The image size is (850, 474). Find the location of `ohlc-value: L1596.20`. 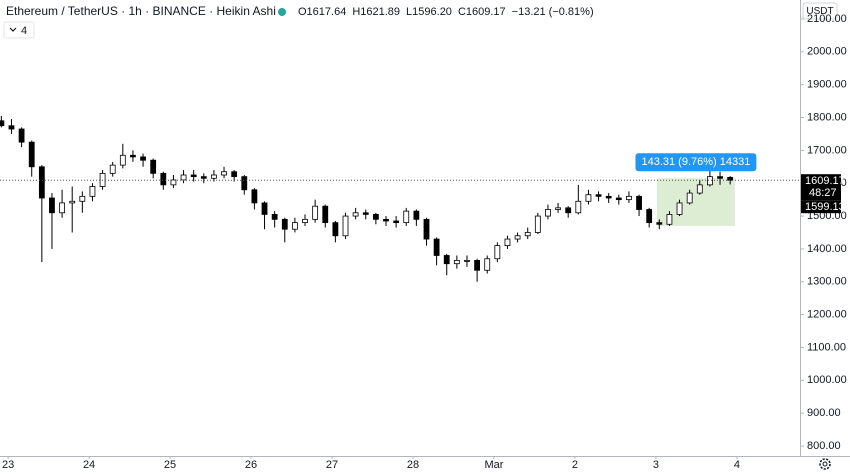

ohlc-value: L1596.20 is located at coordinates (429, 12).